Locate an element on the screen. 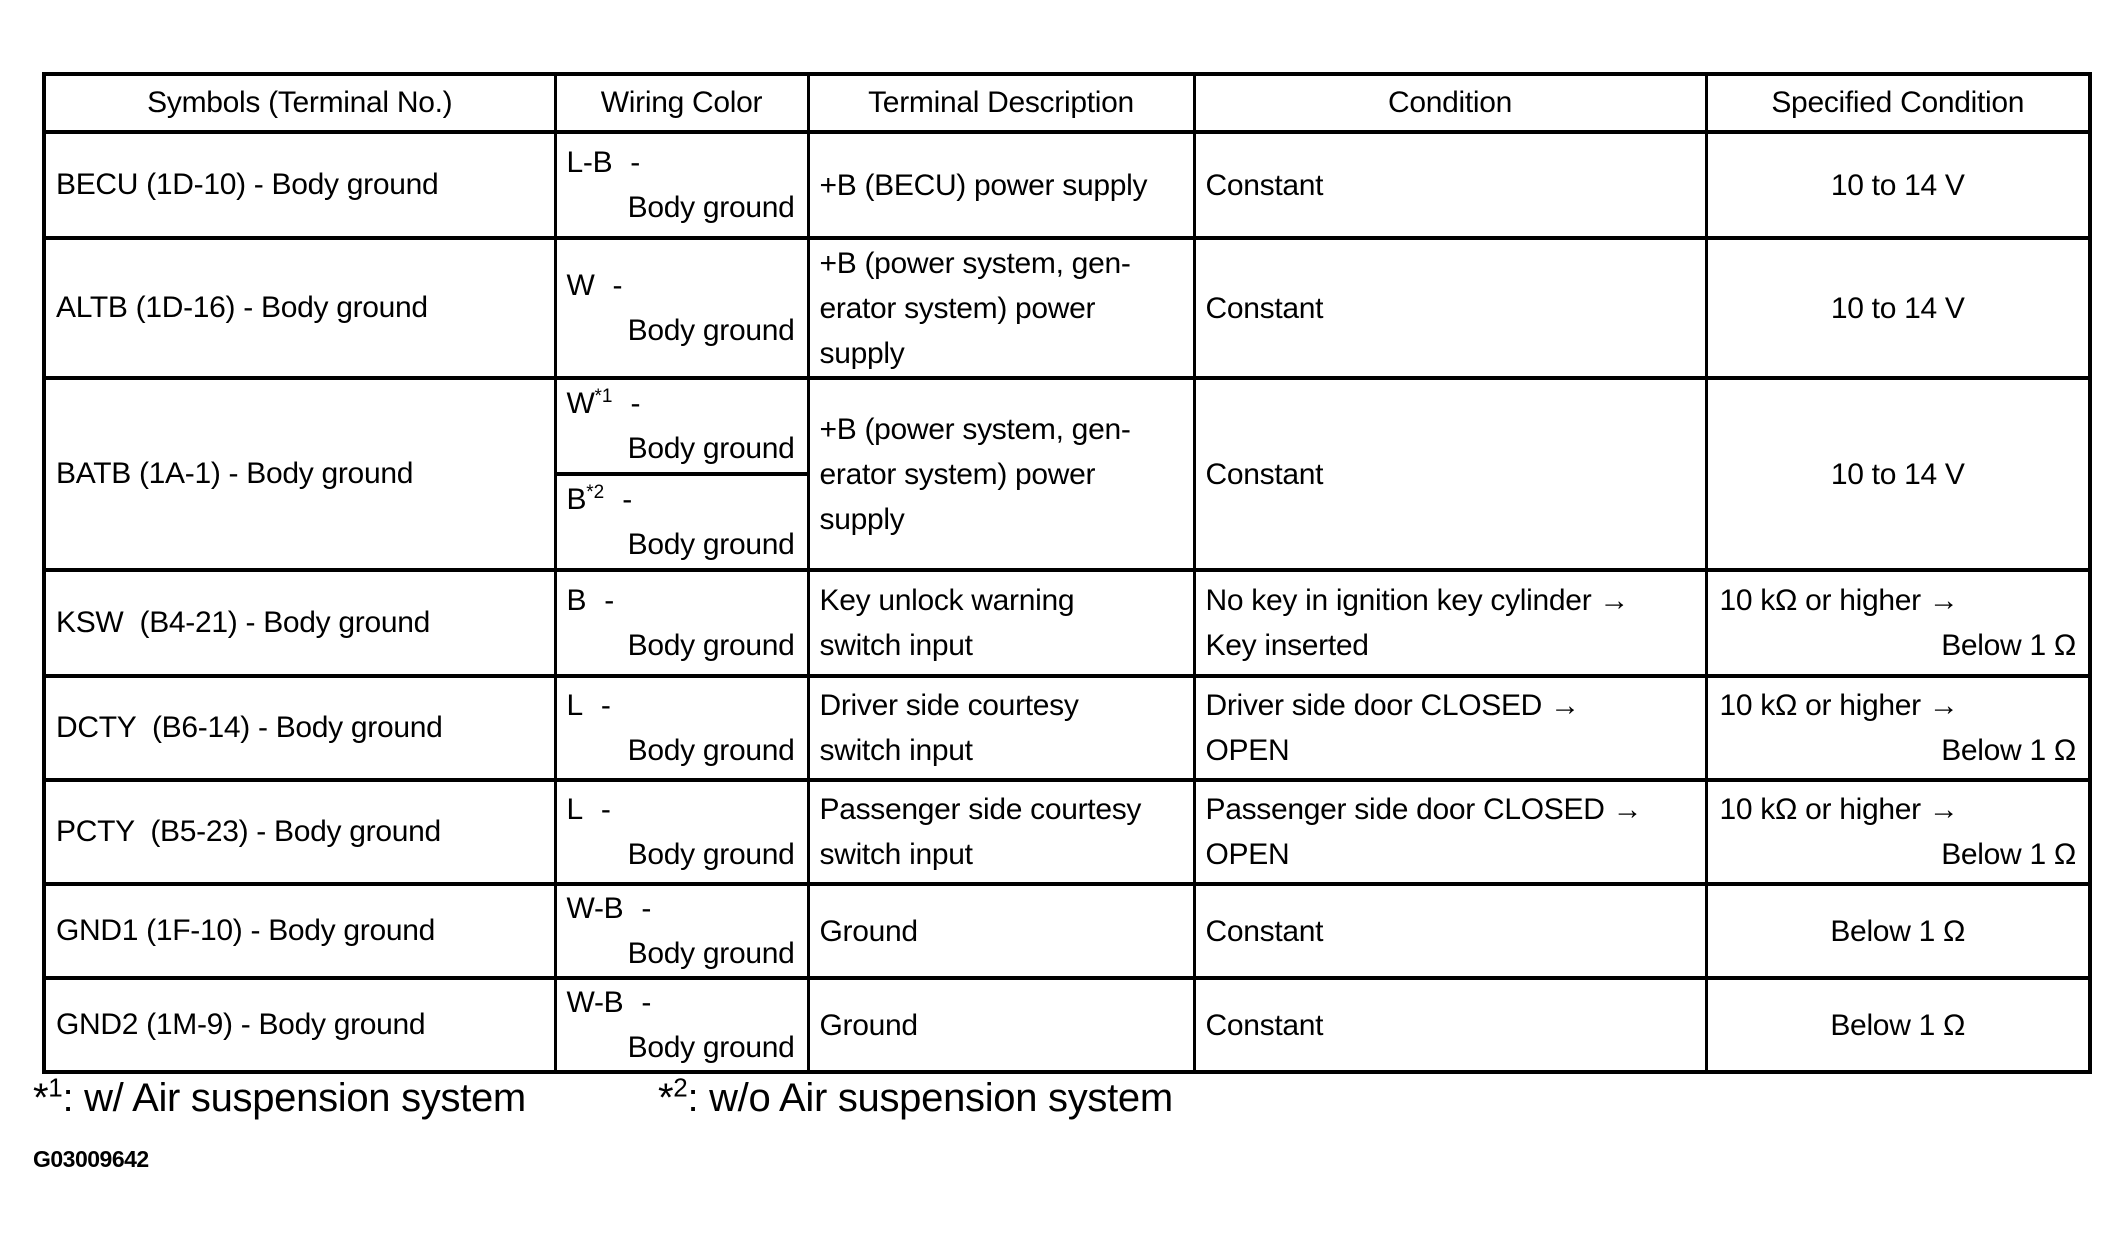 The image size is (2124, 1245). terminal-description-cell: Driver side courtesy switch input is located at coordinates (1001, 728).